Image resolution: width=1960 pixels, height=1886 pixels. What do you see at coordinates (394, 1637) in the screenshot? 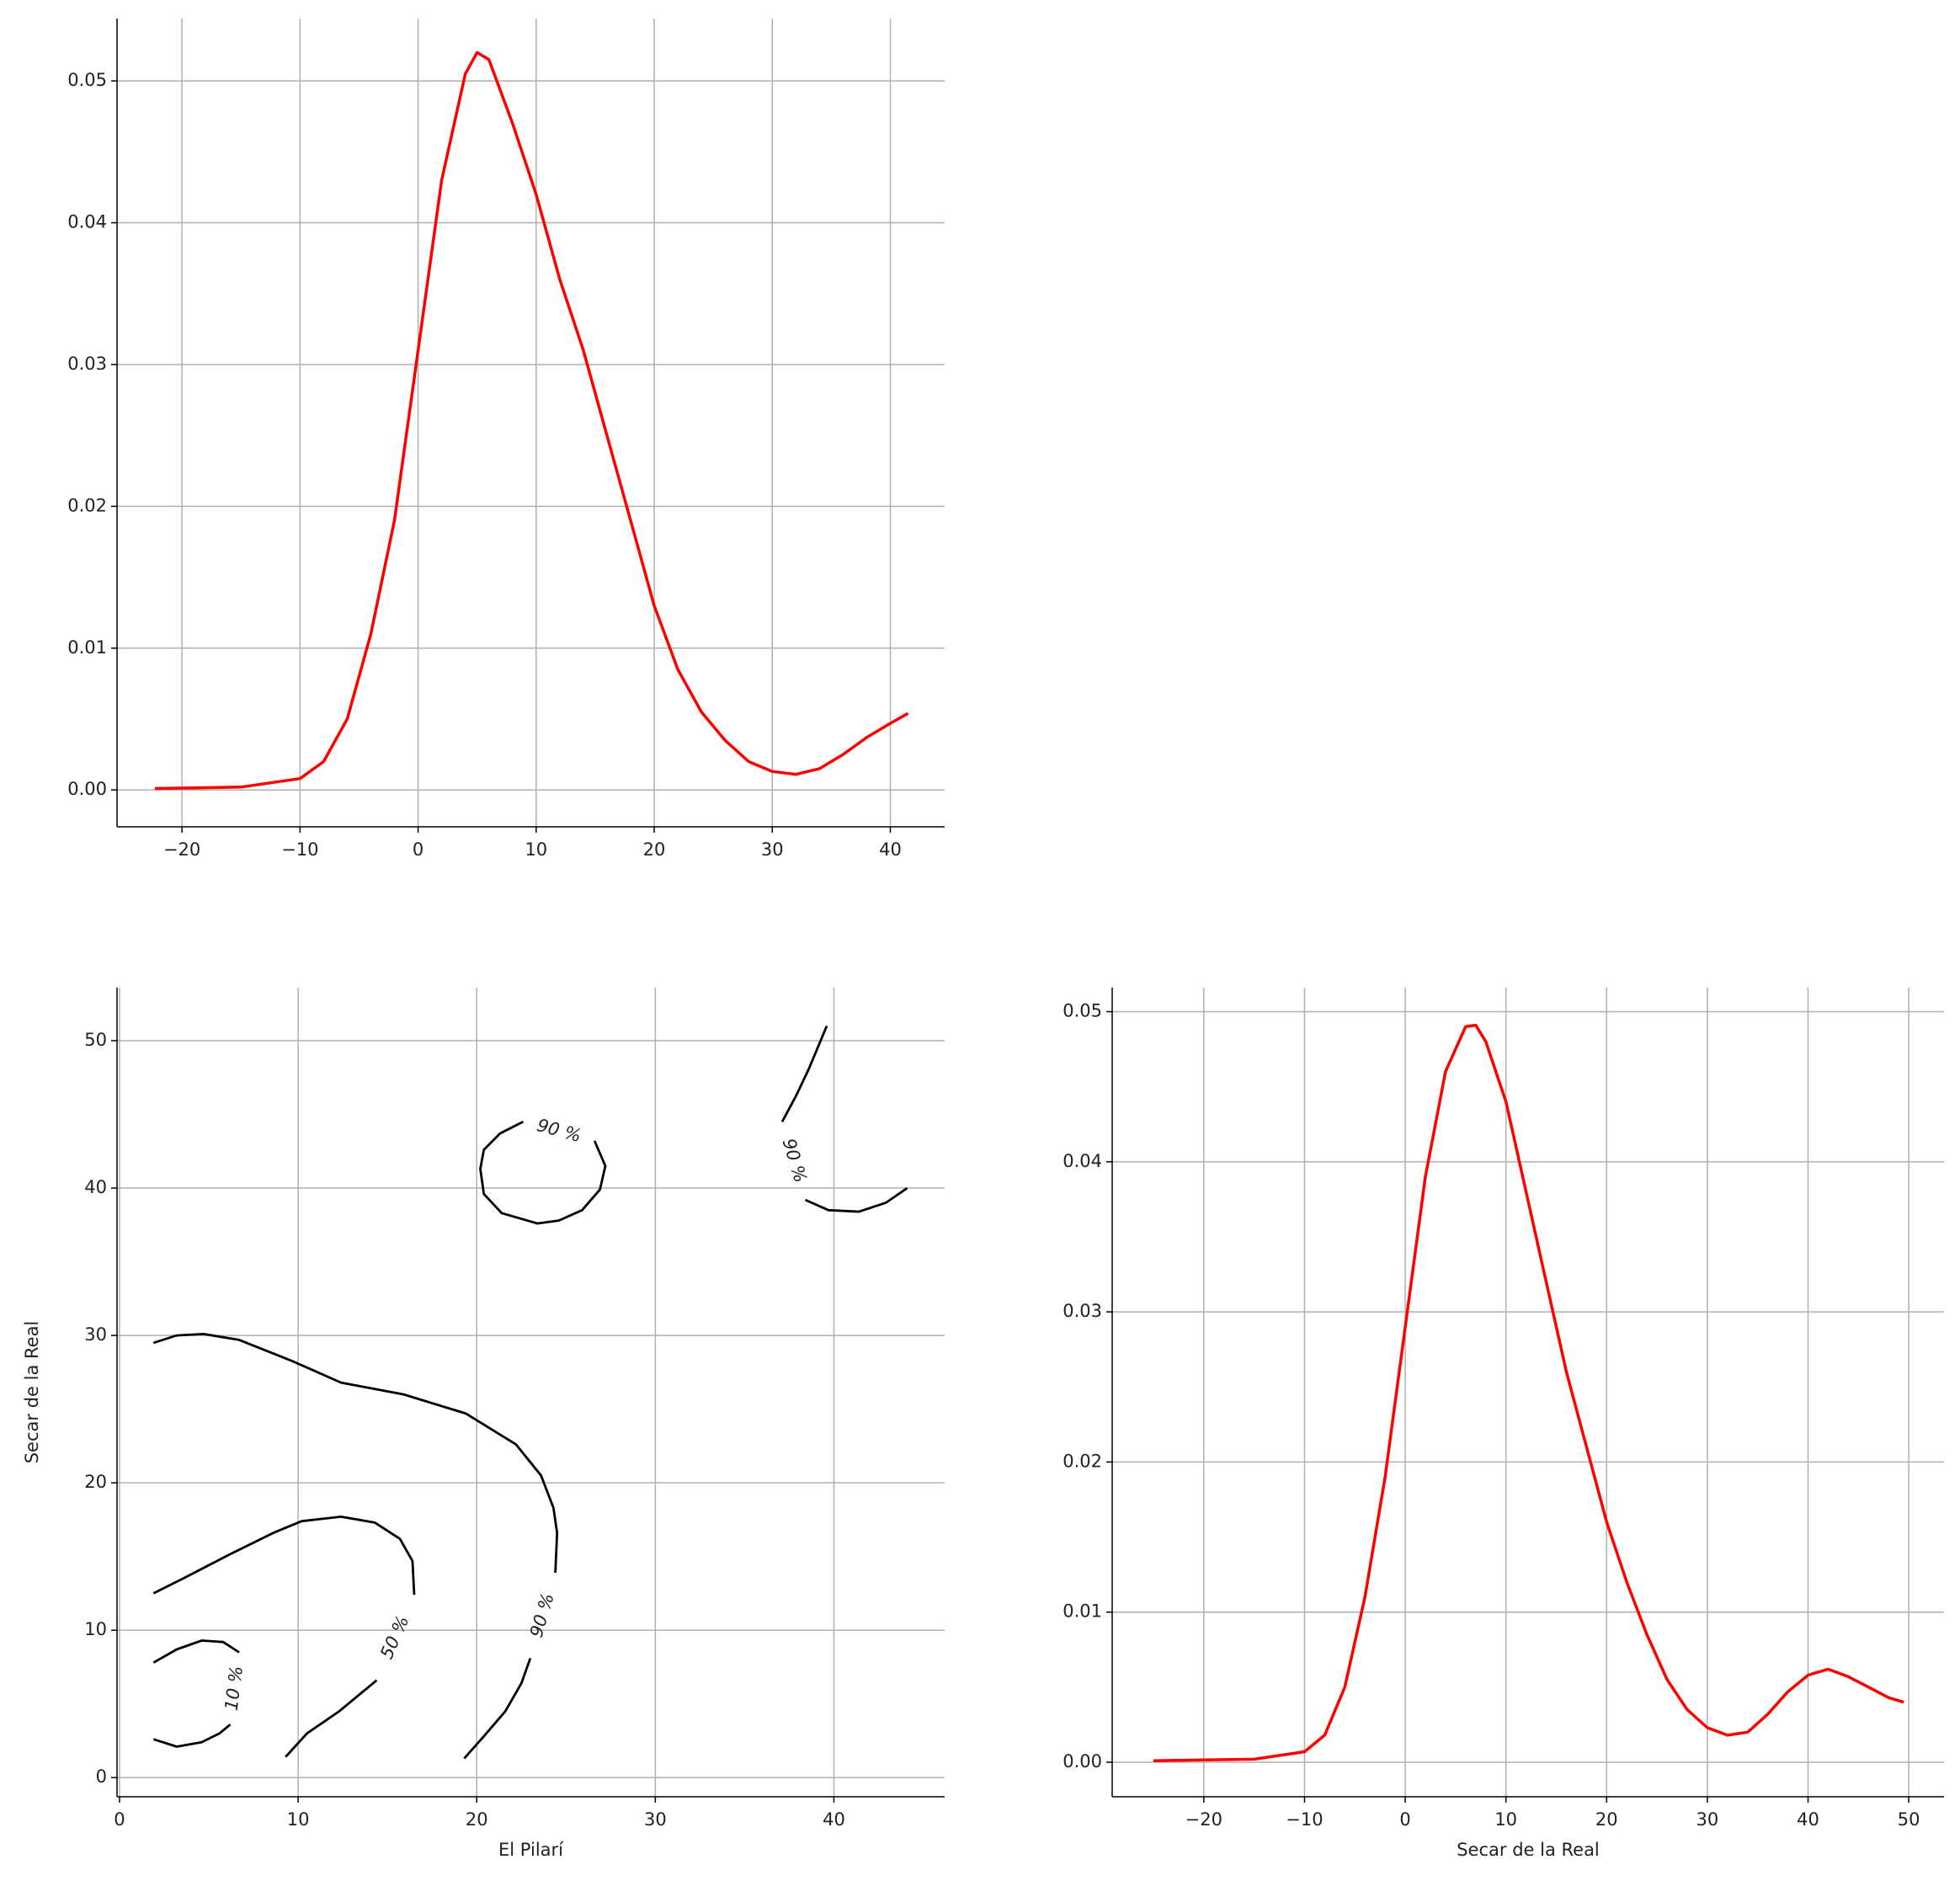
I see `contour-label: 50 %` at bounding box center [394, 1637].